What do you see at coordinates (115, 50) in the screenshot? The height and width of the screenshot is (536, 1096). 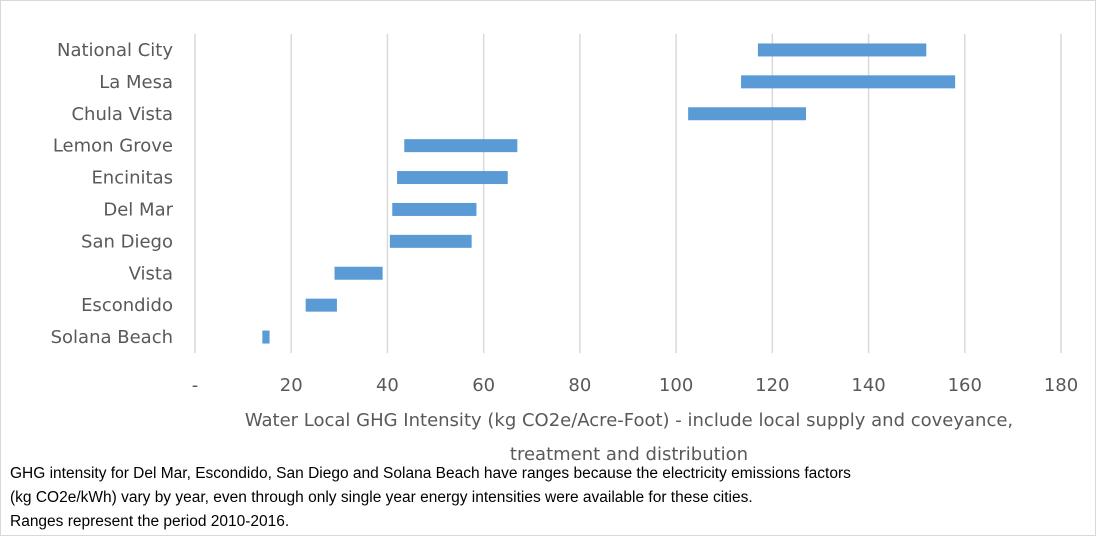 I see `category-label-national-city: National City` at bounding box center [115, 50].